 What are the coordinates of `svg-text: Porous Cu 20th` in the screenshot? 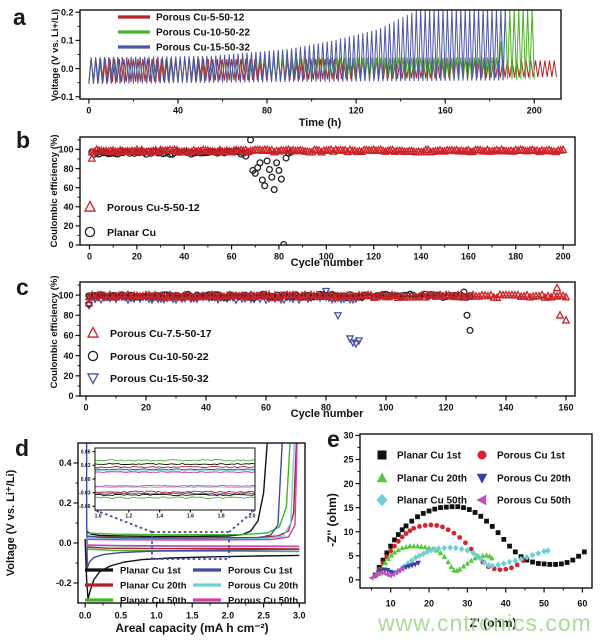 It's located at (263, 585).